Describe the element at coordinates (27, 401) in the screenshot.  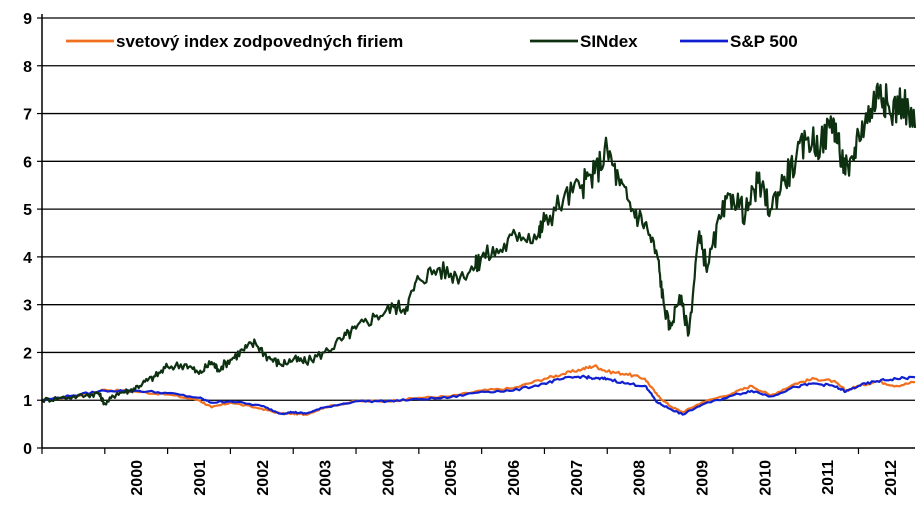
I see `y-tick-label: 1` at that location.